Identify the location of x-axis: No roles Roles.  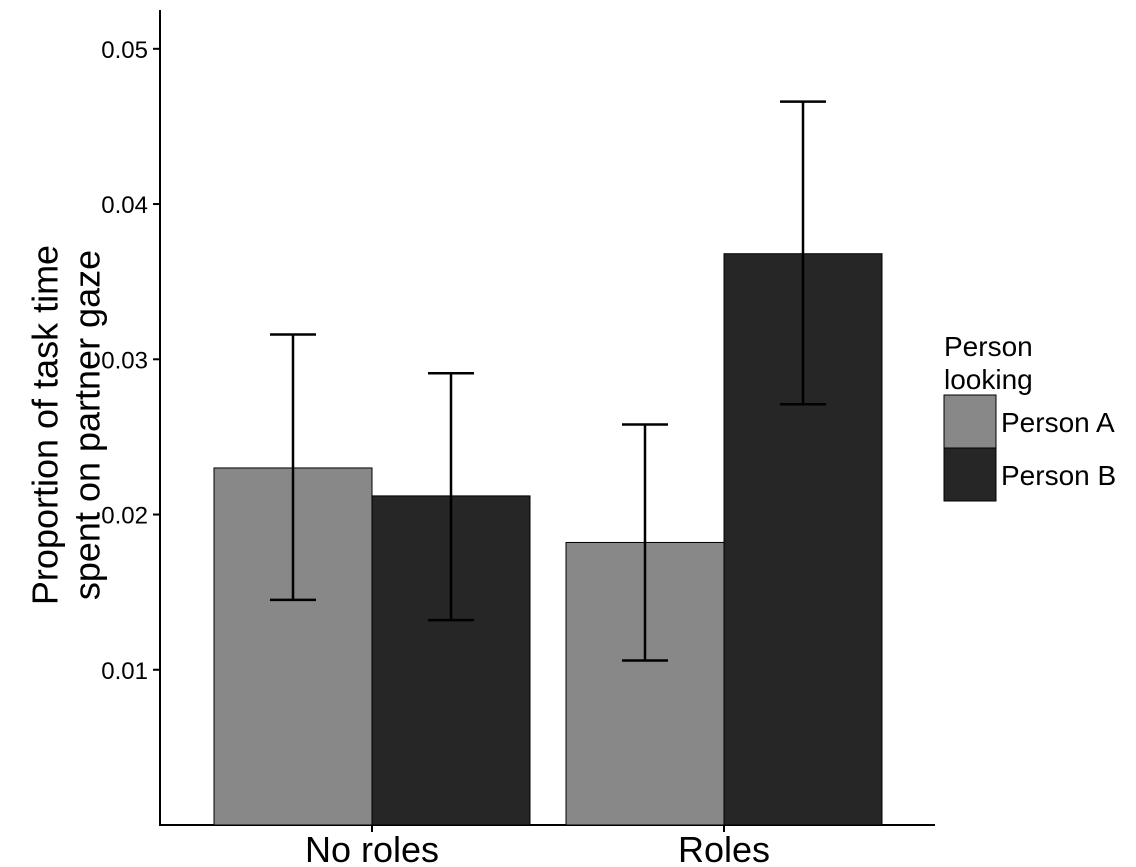
(547, 845).